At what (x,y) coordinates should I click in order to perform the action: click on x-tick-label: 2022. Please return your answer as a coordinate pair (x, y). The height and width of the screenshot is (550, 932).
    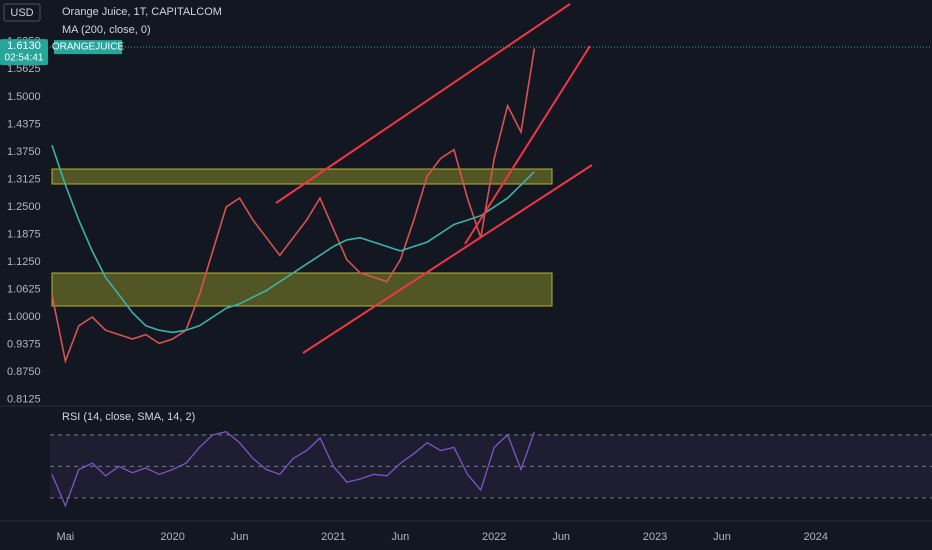
    Looking at the image, I should click on (494, 537).